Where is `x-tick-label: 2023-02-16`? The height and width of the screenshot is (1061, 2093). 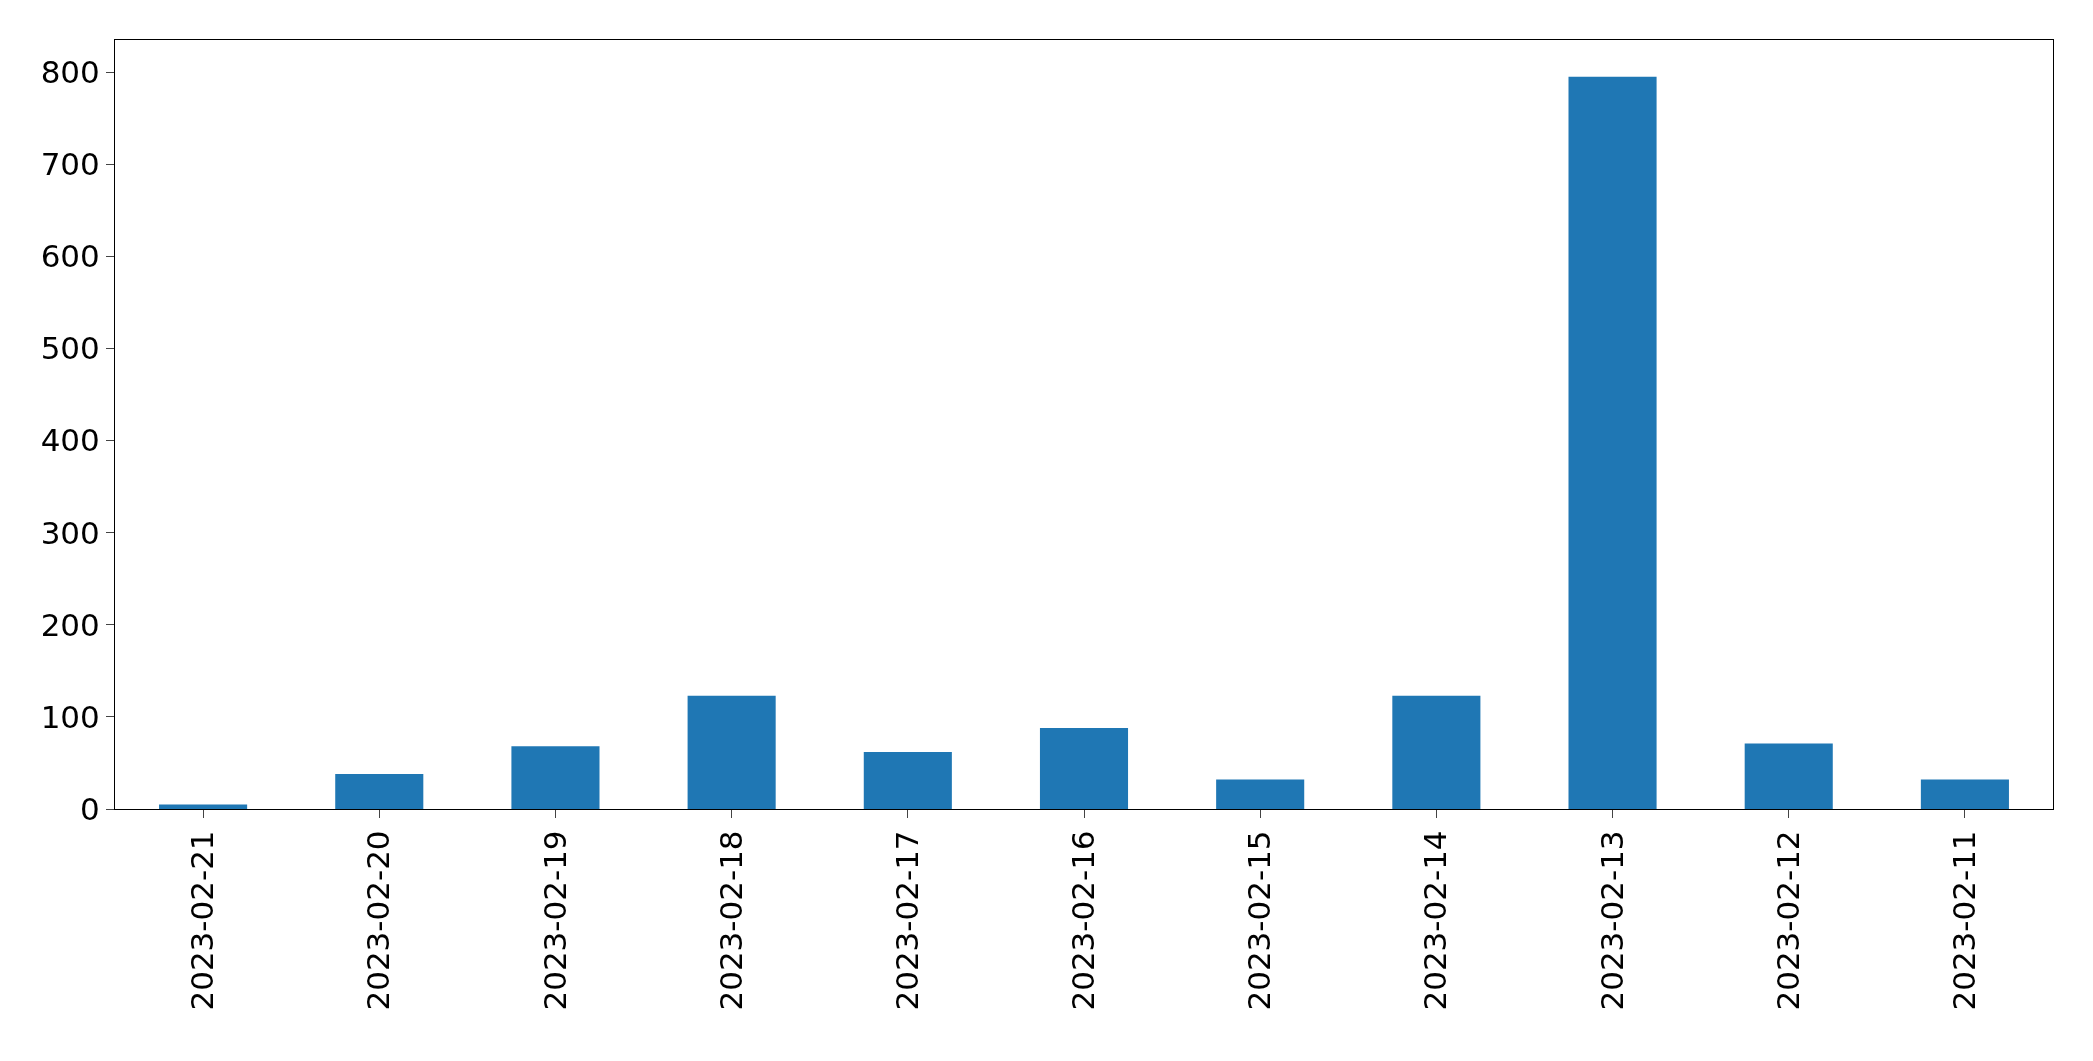 x-tick-label: 2023-02-16 is located at coordinates (1083, 920).